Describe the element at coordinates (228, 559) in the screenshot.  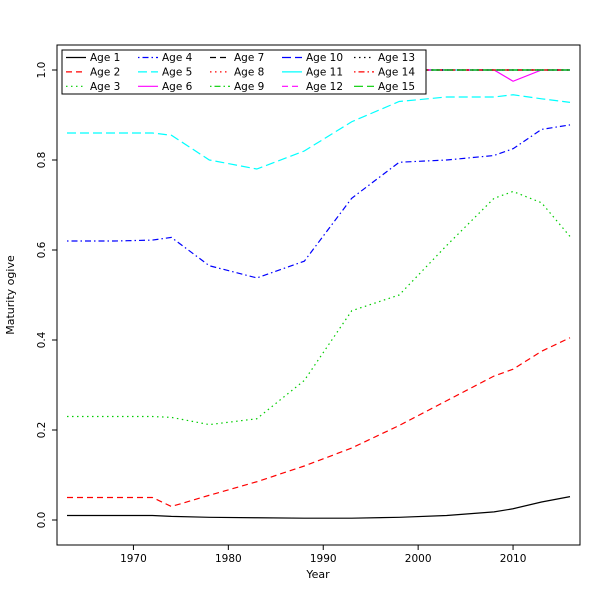
I see `x-tick-label: 1980` at that location.